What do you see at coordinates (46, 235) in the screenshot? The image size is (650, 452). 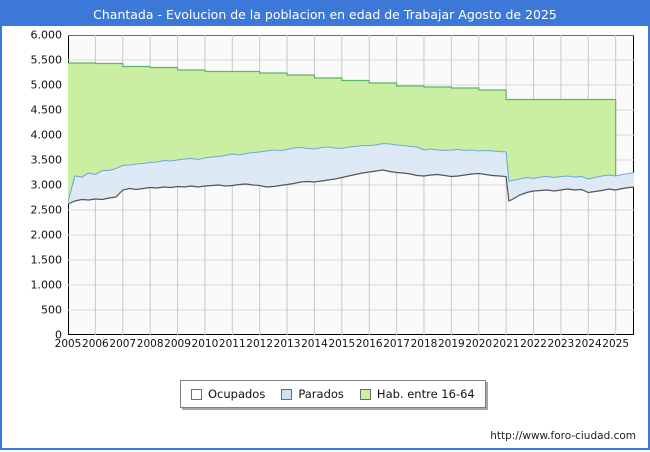 I see `y-axis-tick-label: 2.000` at bounding box center [46, 235].